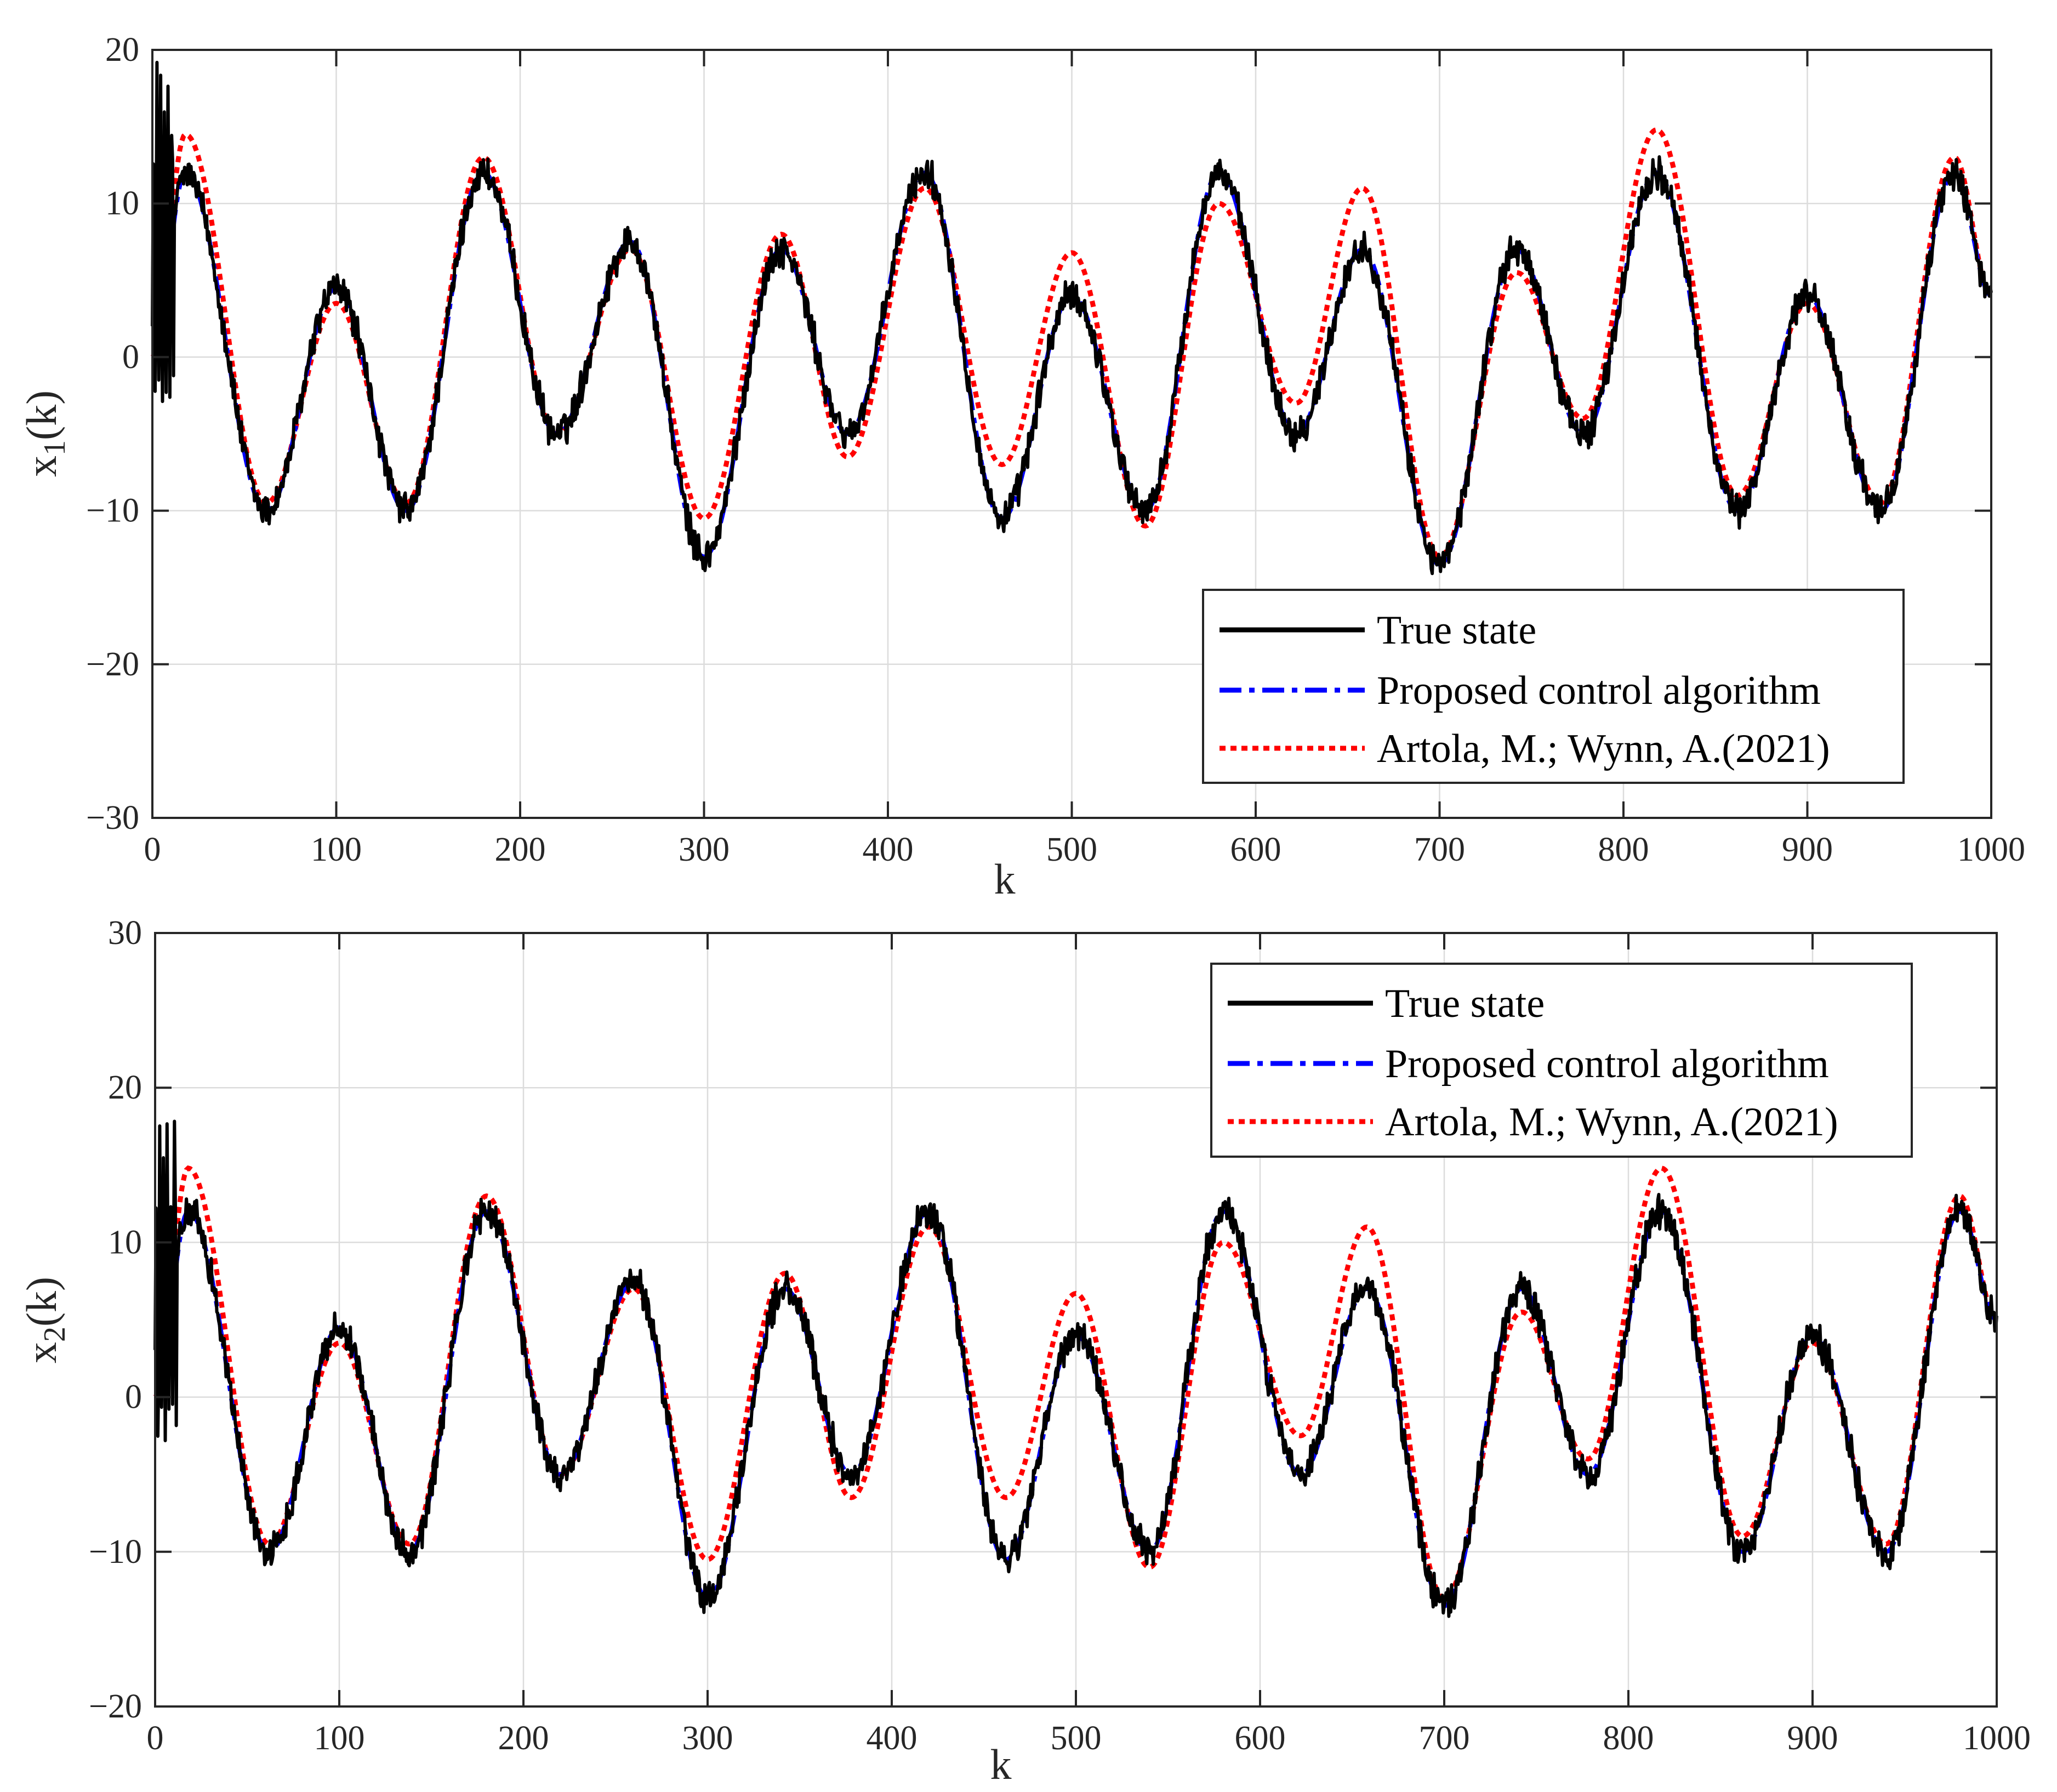 The height and width of the screenshot is (1792, 2057). What do you see at coordinates (45, 1320) in the screenshot?
I see `y-axis-label: x2(k)` at bounding box center [45, 1320].